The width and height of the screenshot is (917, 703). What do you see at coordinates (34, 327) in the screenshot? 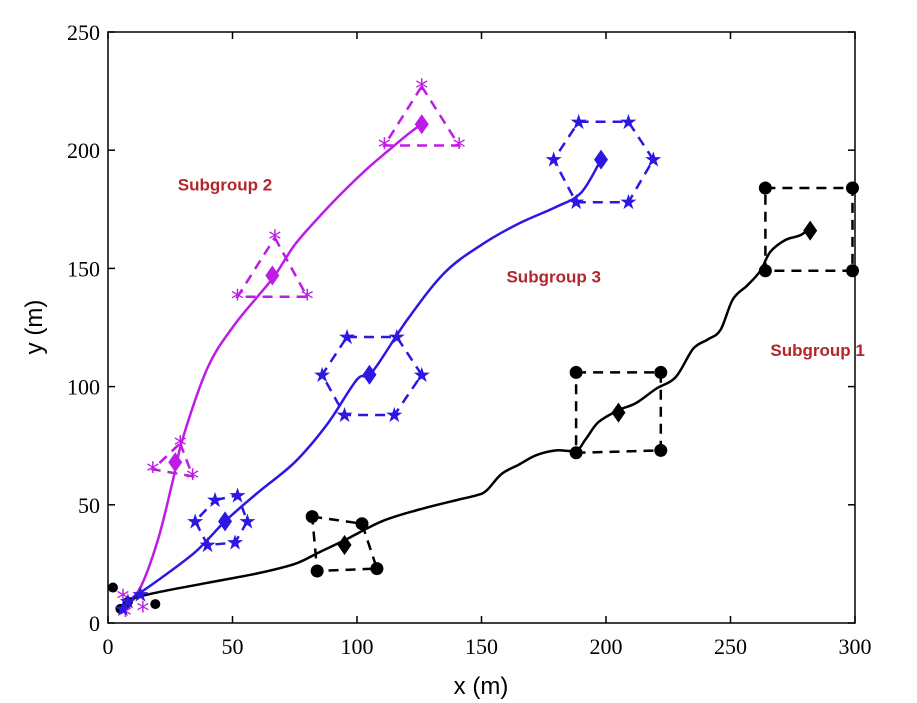
I see `y-axis-title: y (m)` at bounding box center [34, 327].